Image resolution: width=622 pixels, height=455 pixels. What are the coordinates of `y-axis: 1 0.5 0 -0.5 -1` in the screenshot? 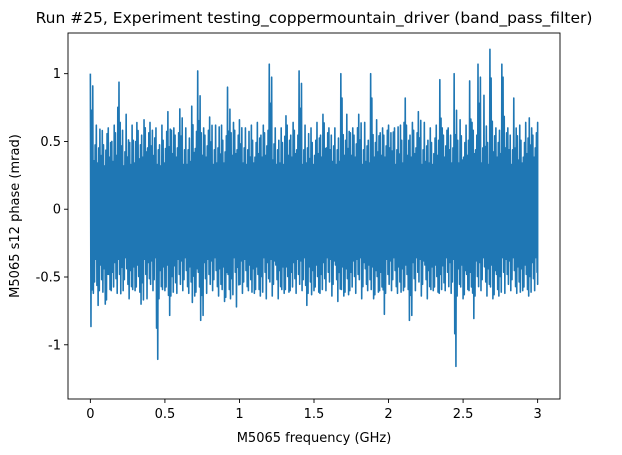 It's located at (52, 210).